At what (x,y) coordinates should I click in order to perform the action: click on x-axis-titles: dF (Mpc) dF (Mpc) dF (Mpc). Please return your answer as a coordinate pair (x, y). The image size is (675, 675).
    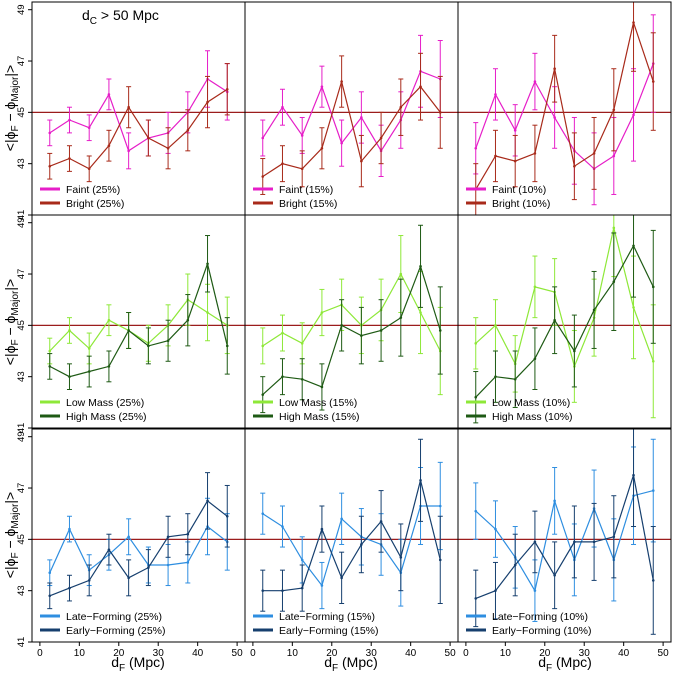
    Looking at the image, I should click on (351, 664).